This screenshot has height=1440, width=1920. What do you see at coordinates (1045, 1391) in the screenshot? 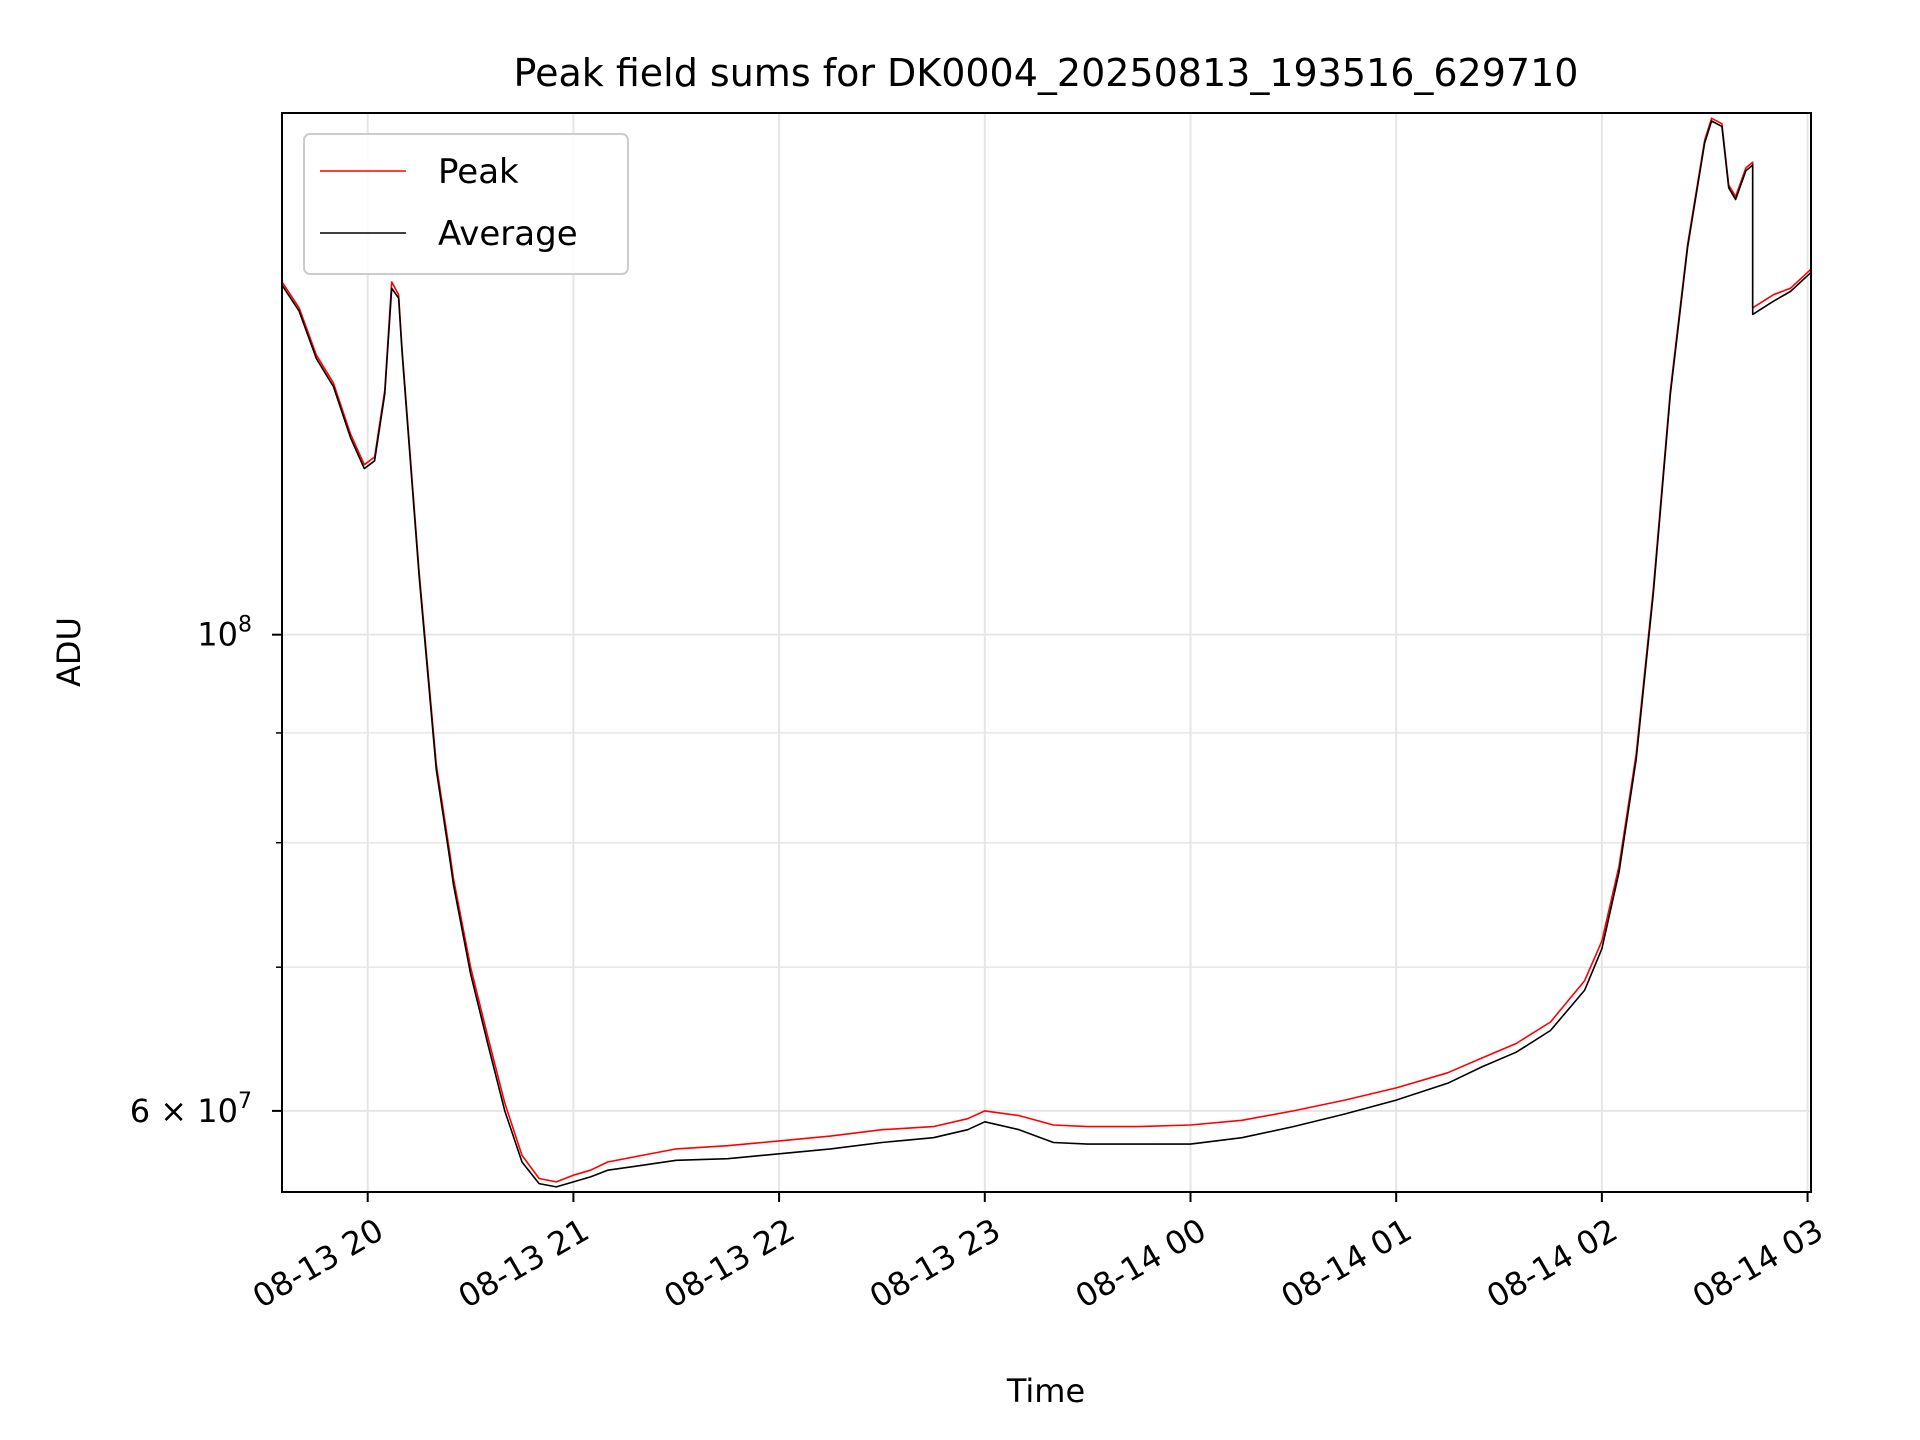
I see `x-axis-label: Time` at bounding box center [1045, 1391].